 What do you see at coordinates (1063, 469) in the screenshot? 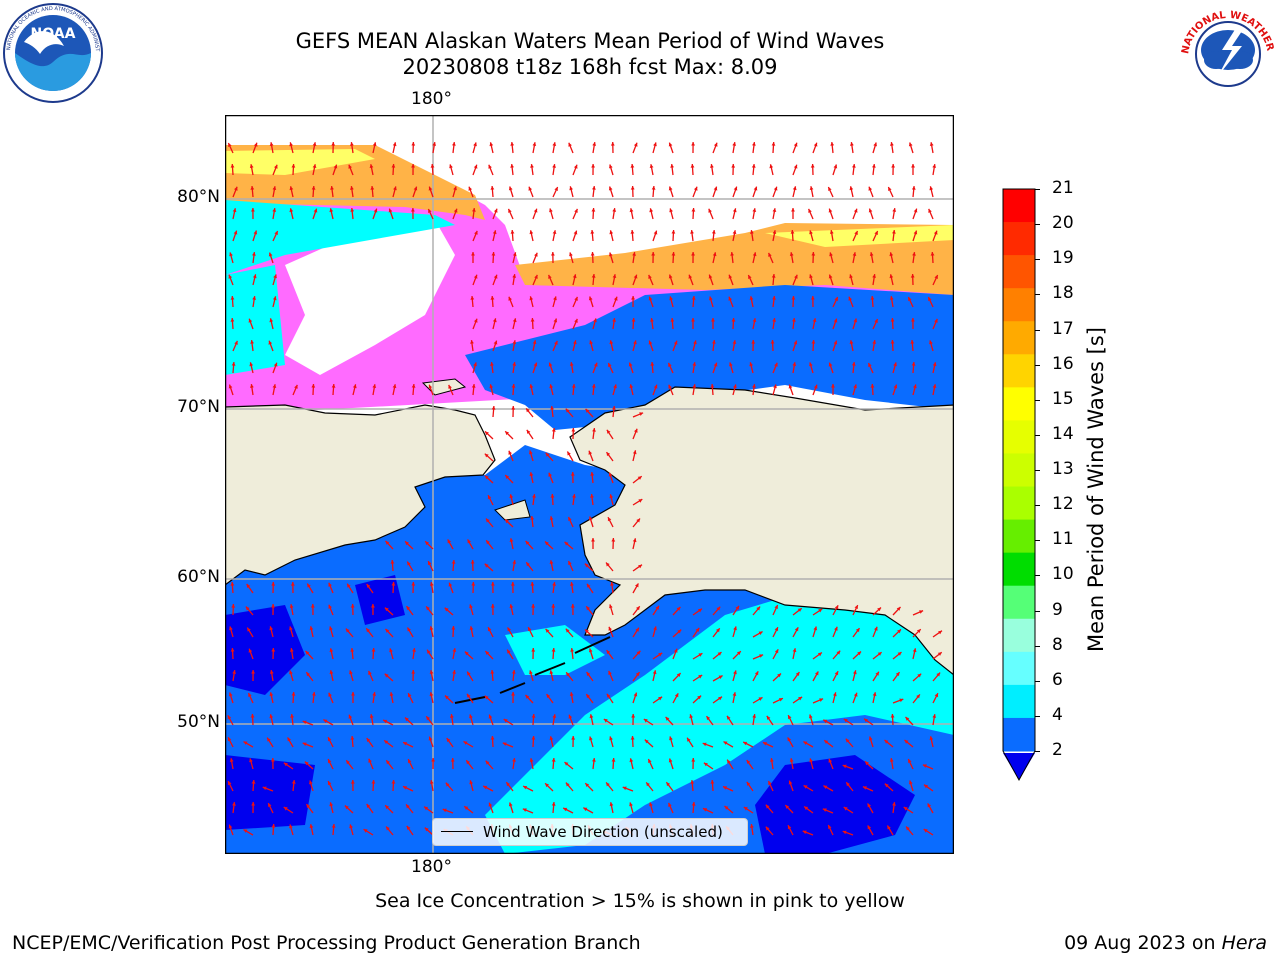
I see `colorbar-tick-label: 13` at bounding box center [1063, 469].